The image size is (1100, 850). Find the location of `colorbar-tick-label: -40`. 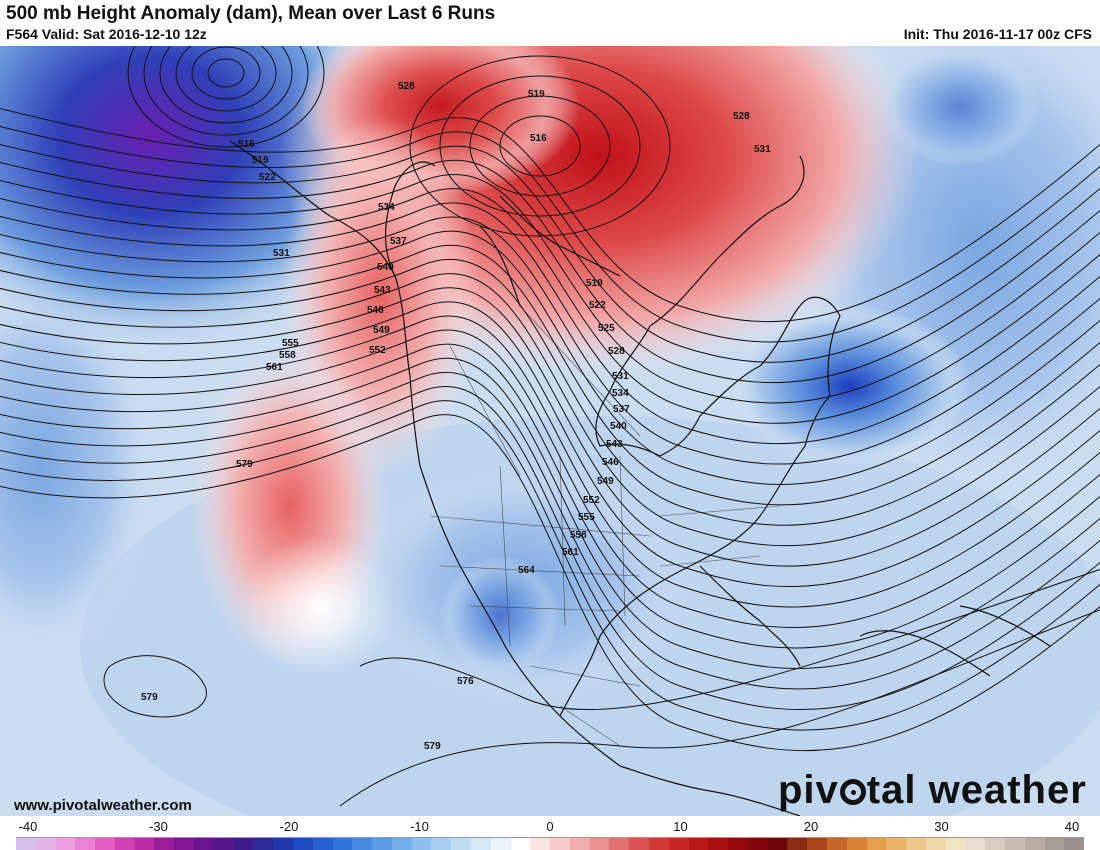

colorbar-tick-label: -40 is located at coordinates (28, 826).